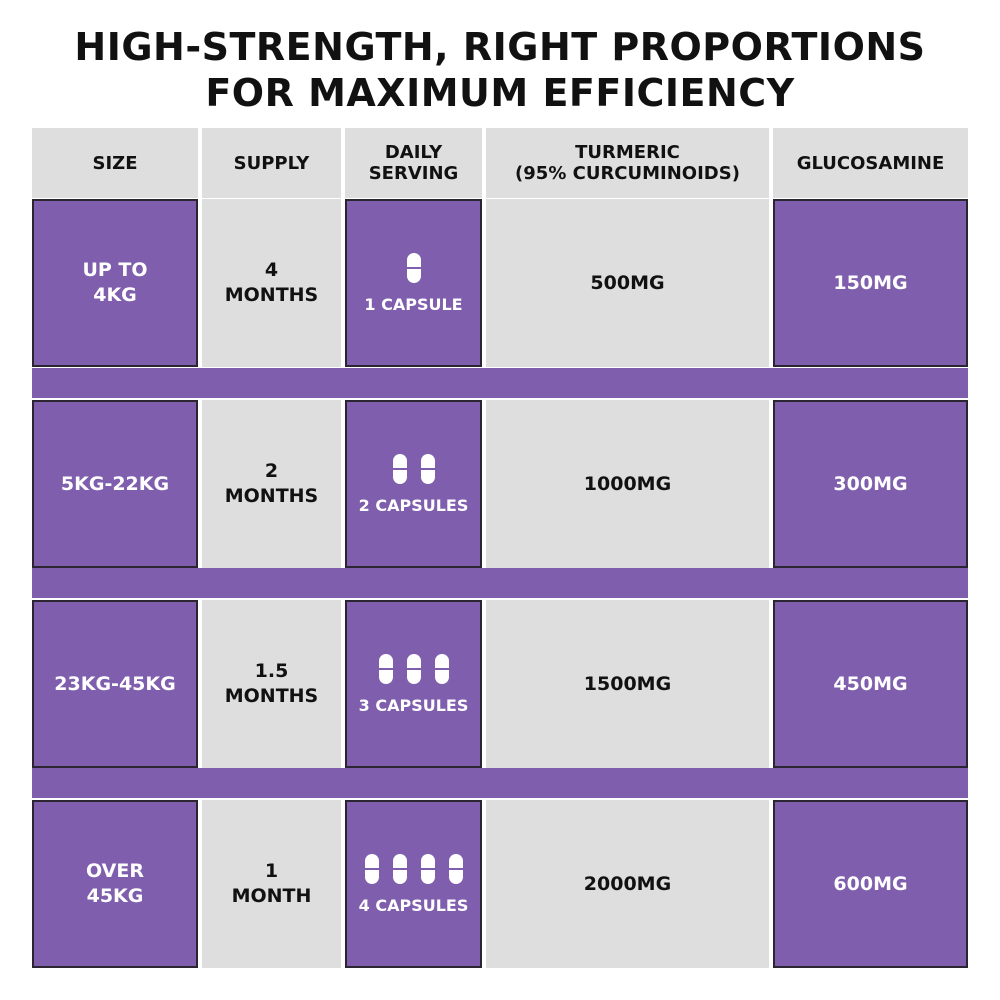 The image size is (1000, 1000). Describe the element at coordinates (500, 47) in the screenshot. I see `title-line-1: HIGH-STRENGTH, RIGHT PROPORTIONS` at that location.